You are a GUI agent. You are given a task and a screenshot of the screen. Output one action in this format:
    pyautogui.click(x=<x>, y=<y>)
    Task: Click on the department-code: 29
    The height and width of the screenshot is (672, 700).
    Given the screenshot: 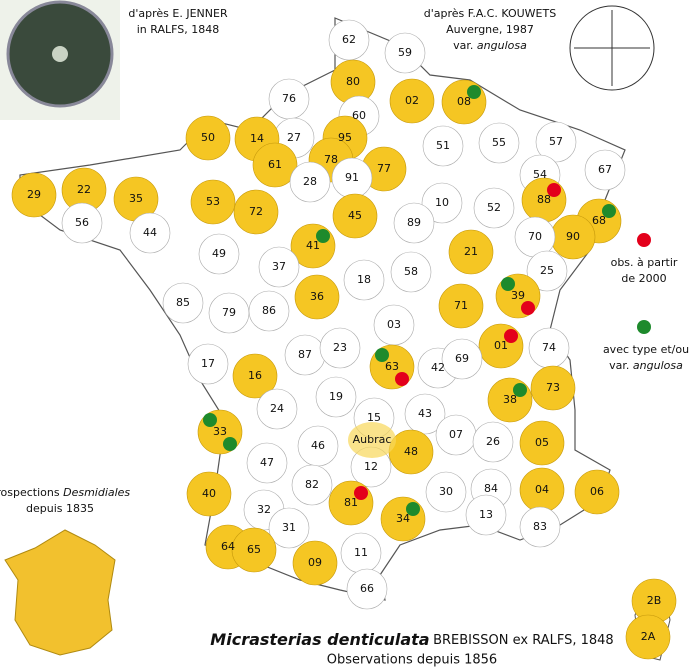 What is the action you would take?
    pyautogui.click(x=34, y=194)
    